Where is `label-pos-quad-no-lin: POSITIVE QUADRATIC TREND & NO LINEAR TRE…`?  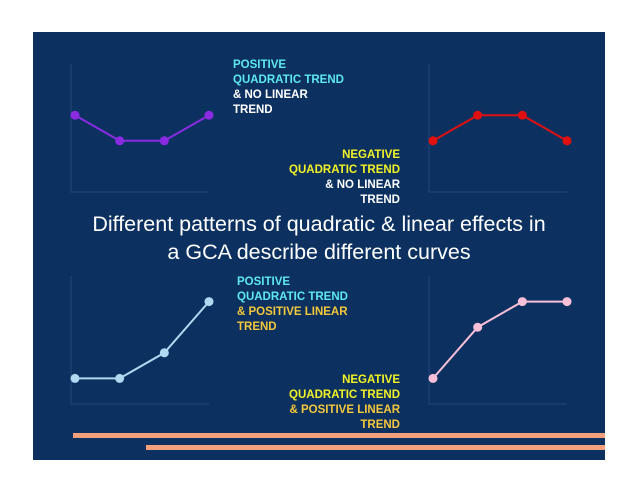 label-pos-quad-no-lin: POSITIVE QUADRATIC TREND & NO LINEAR TRE… is located at coordinates (288, 88).